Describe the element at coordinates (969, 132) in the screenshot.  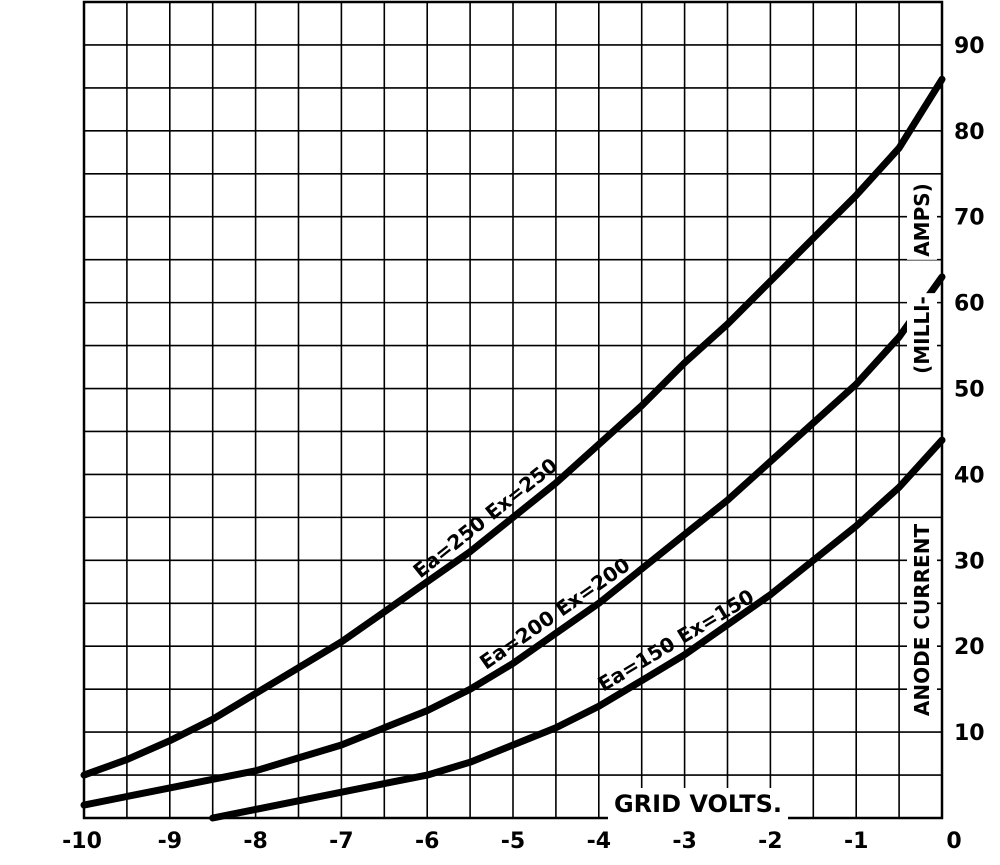
I see `y-tick-label: 80` at that location.